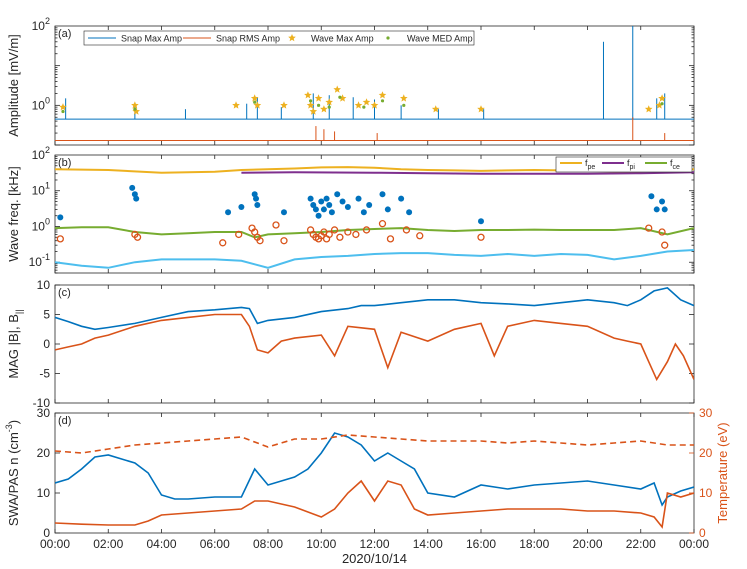 This screenshot has height=569, width=747. What do you see at coordinates (592, 167) in the screenshot?
I see `legend-label-sub: pe` at bounding box center [592, 167].